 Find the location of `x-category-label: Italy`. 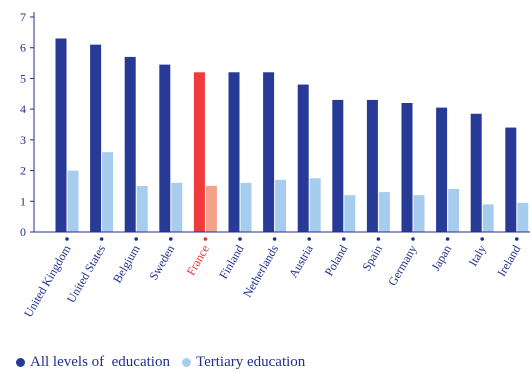

x-category-label: Italy is located at coordinates (477, 256).